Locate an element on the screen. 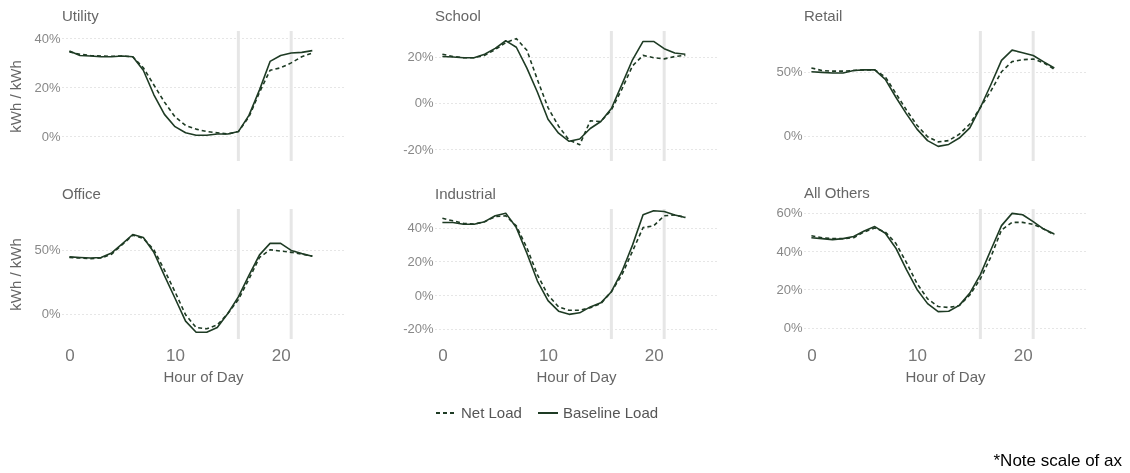  text: *Note scale of ax is located at coordinates (1057, 461).